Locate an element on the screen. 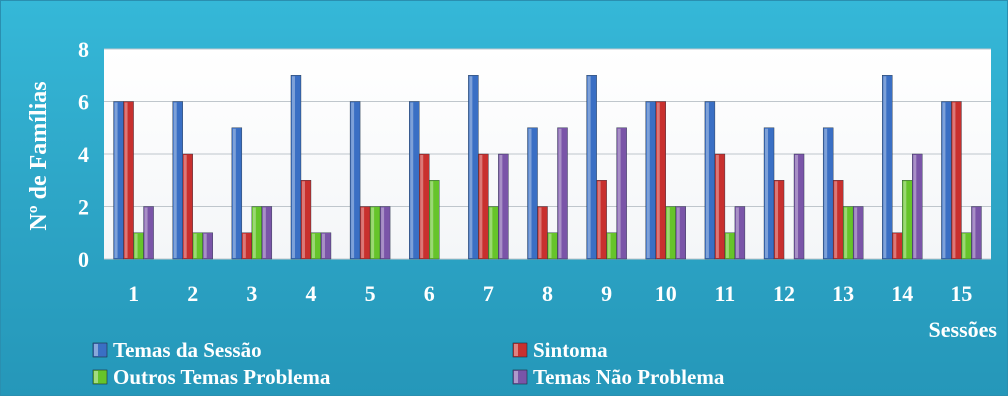  legend-label: Outros Temas Problema is located at coordinates (222, 377).